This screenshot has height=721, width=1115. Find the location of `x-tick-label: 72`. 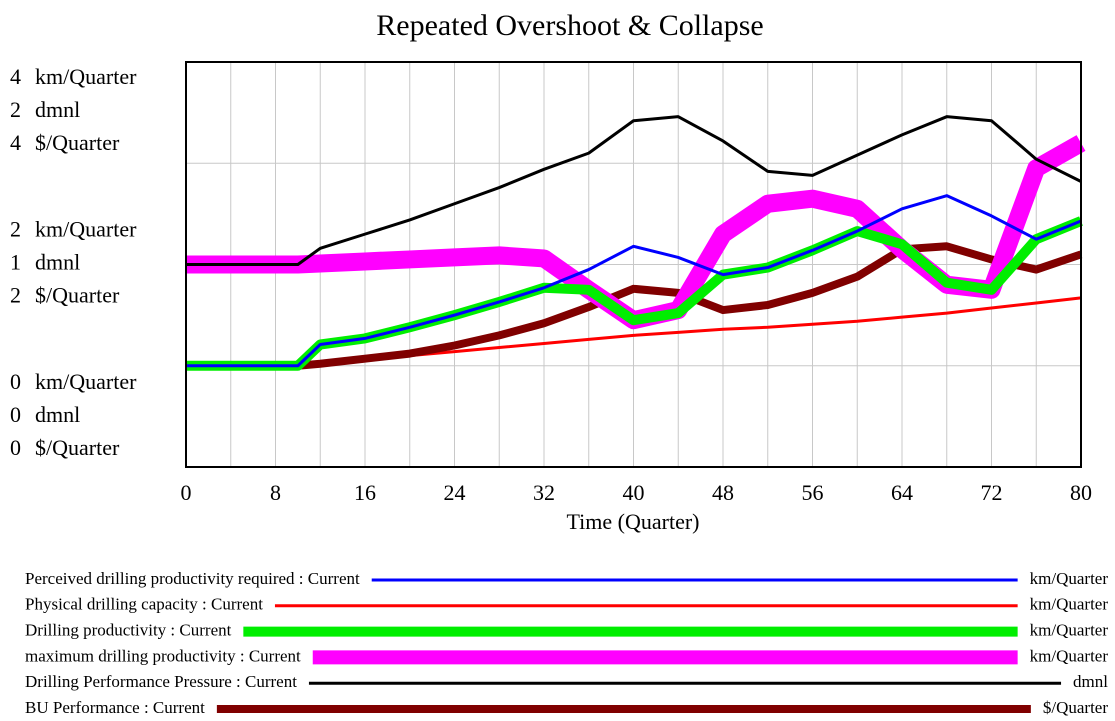

x-tick-label: 72 is located at coordinates (992, 492).